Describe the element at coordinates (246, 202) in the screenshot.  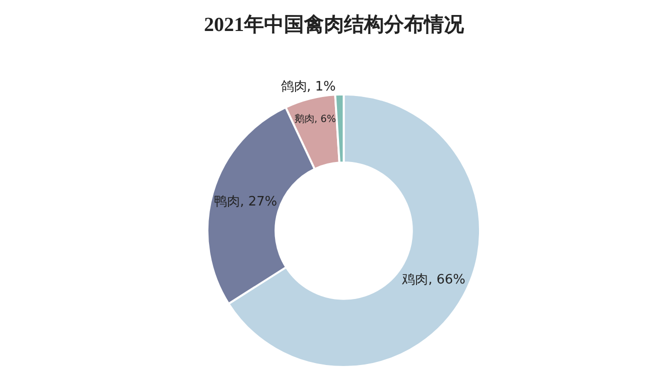
I see `slice-label: 鸭肉, 27%` at that location.